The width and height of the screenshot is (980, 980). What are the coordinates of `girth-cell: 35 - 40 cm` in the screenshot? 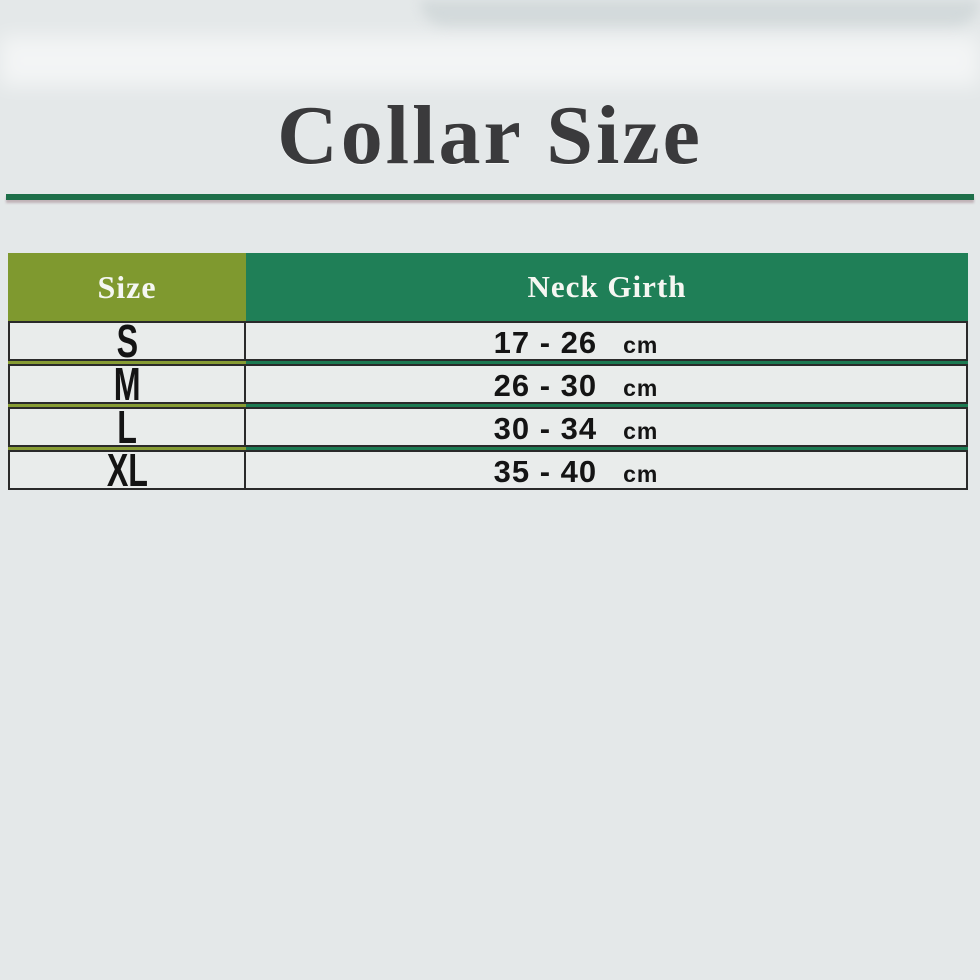 It's located at (607, 470).